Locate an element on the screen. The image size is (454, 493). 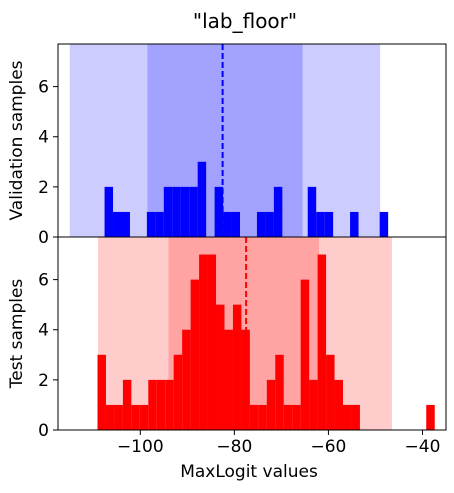
validation-y-tick-label: 6 is located at coordinates (43, 88).